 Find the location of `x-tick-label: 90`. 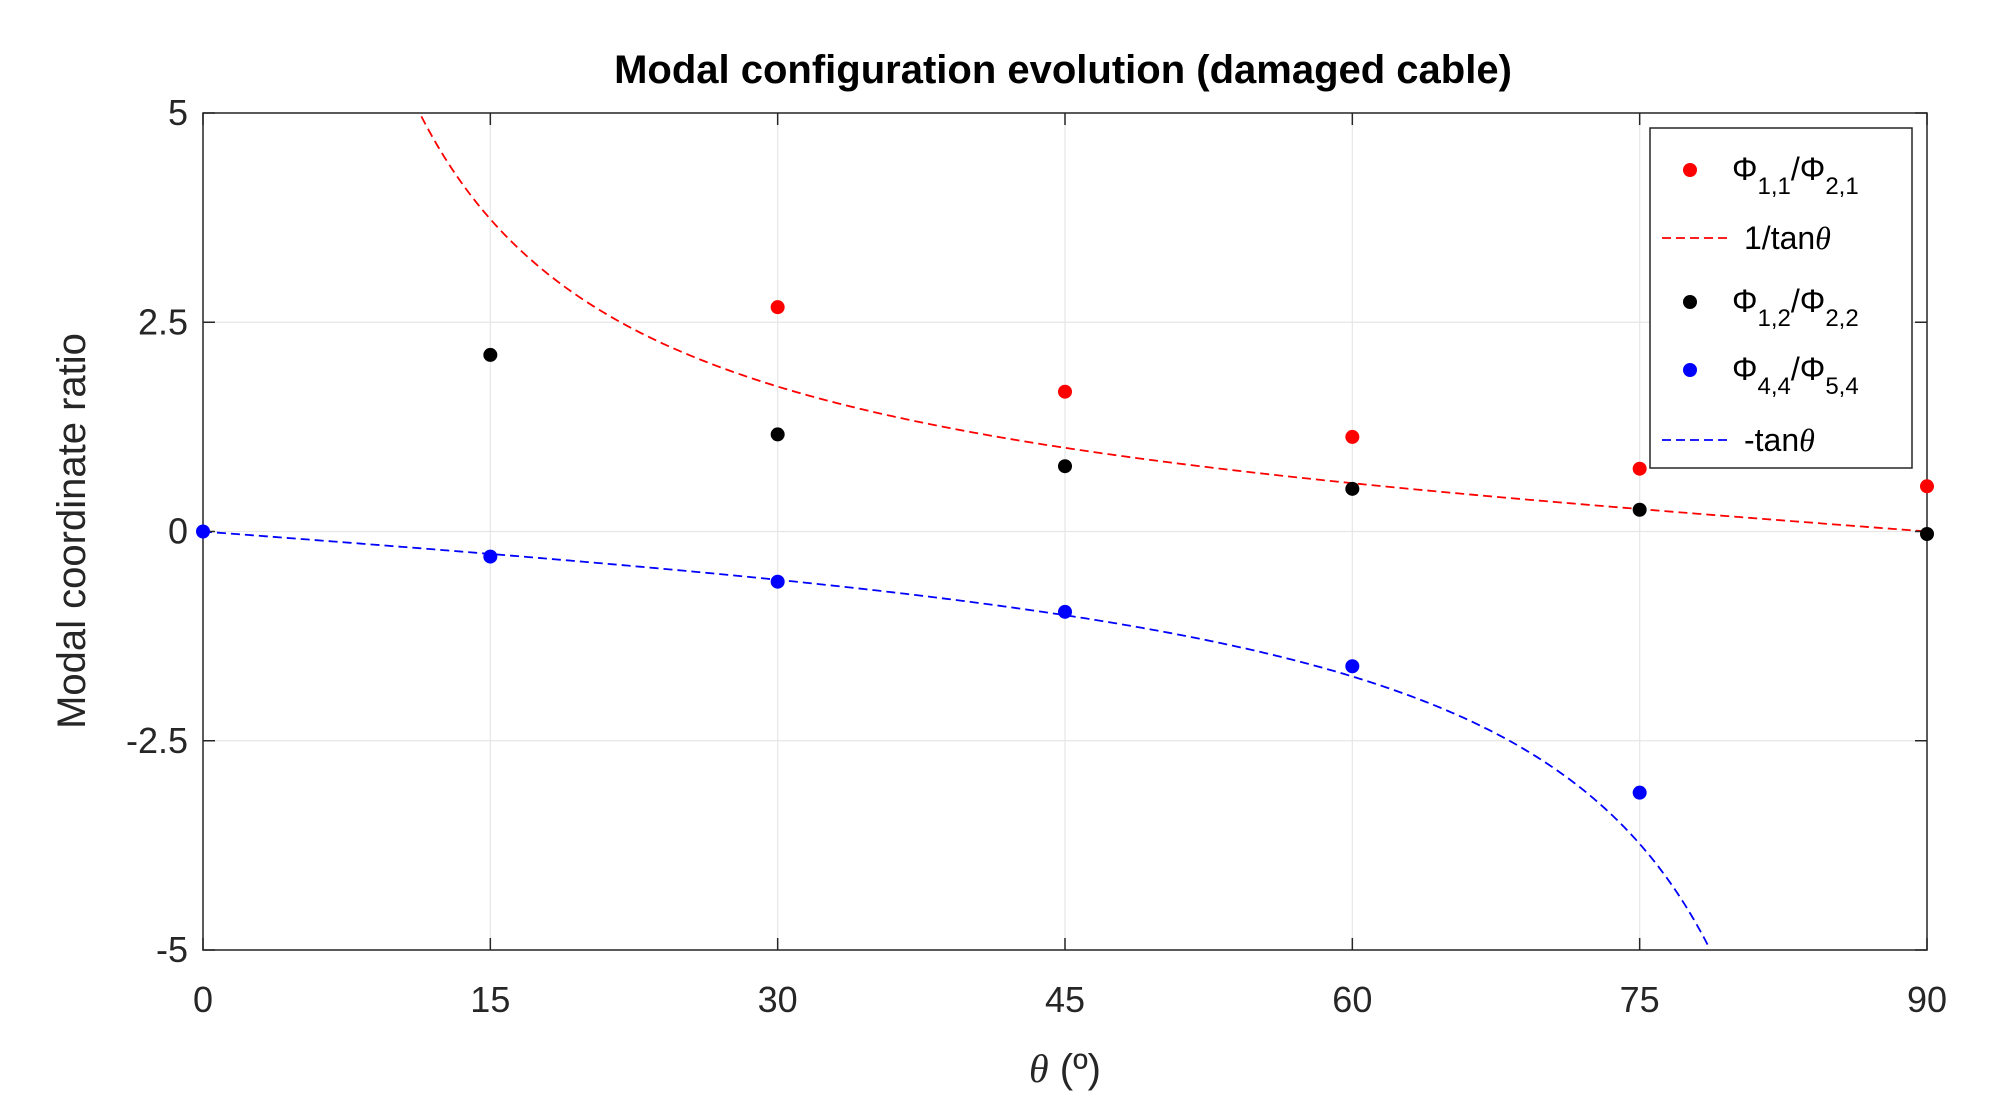

x-tick-label: 90 is located at coordinates (1927, 999).